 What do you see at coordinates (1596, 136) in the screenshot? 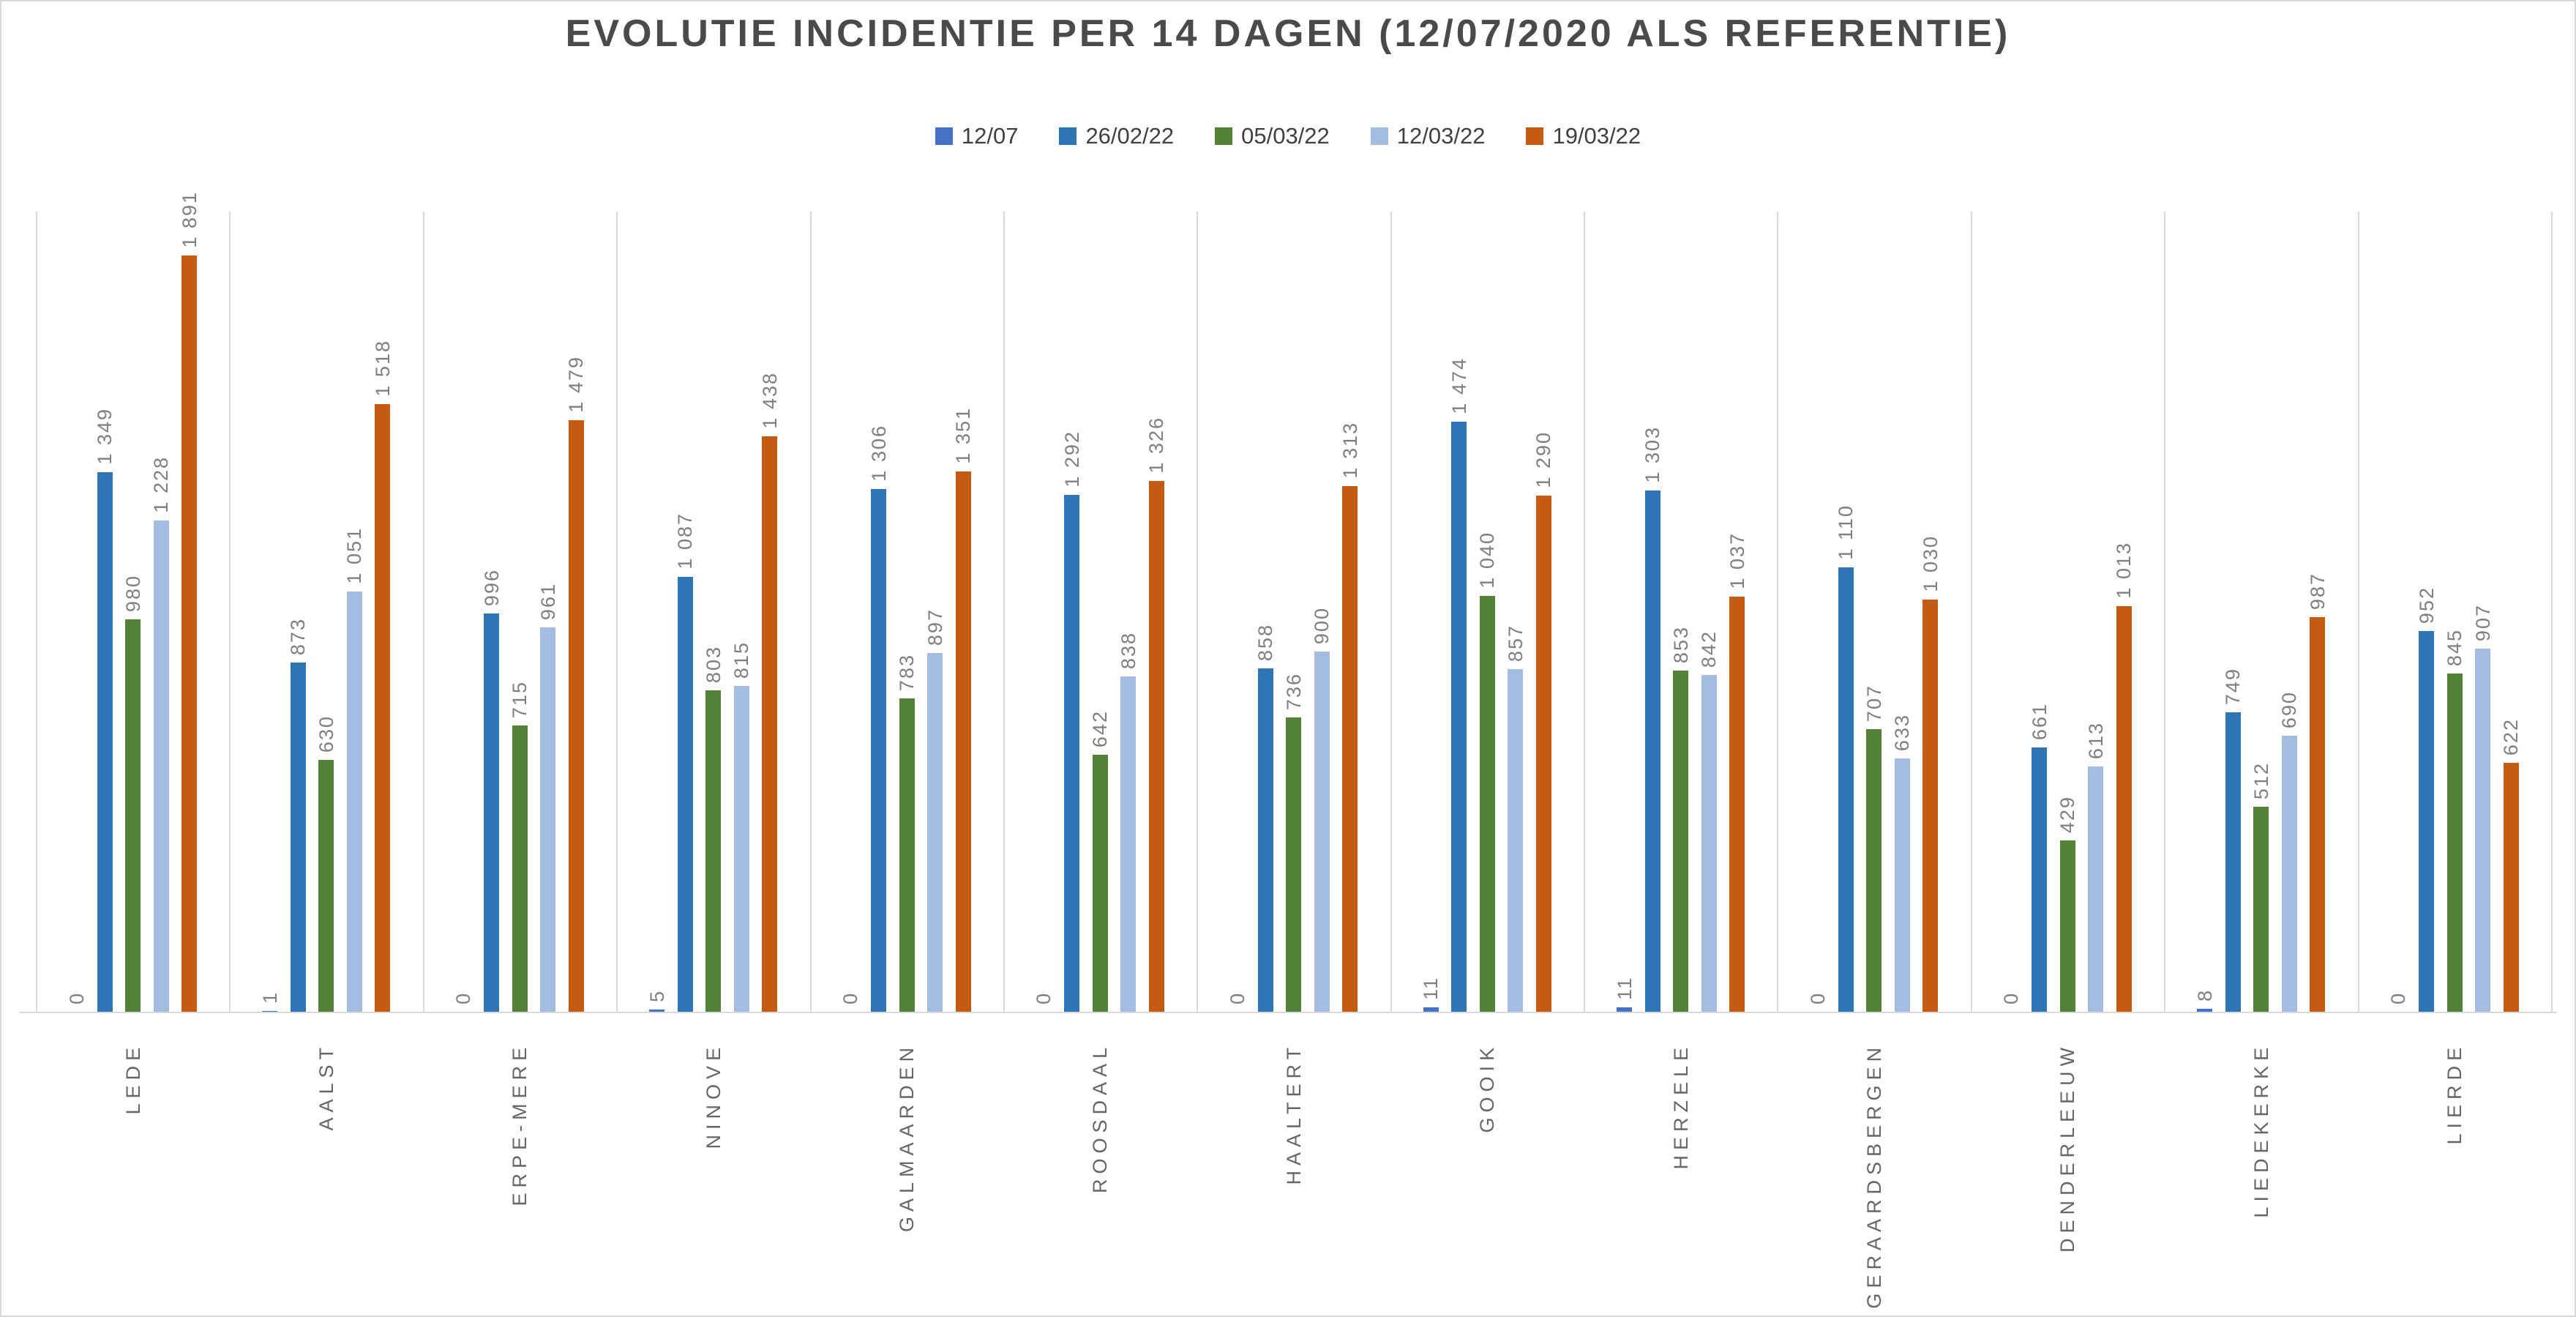
I see `legend-label: 19/03/22` at bounding box center [1596, 136].